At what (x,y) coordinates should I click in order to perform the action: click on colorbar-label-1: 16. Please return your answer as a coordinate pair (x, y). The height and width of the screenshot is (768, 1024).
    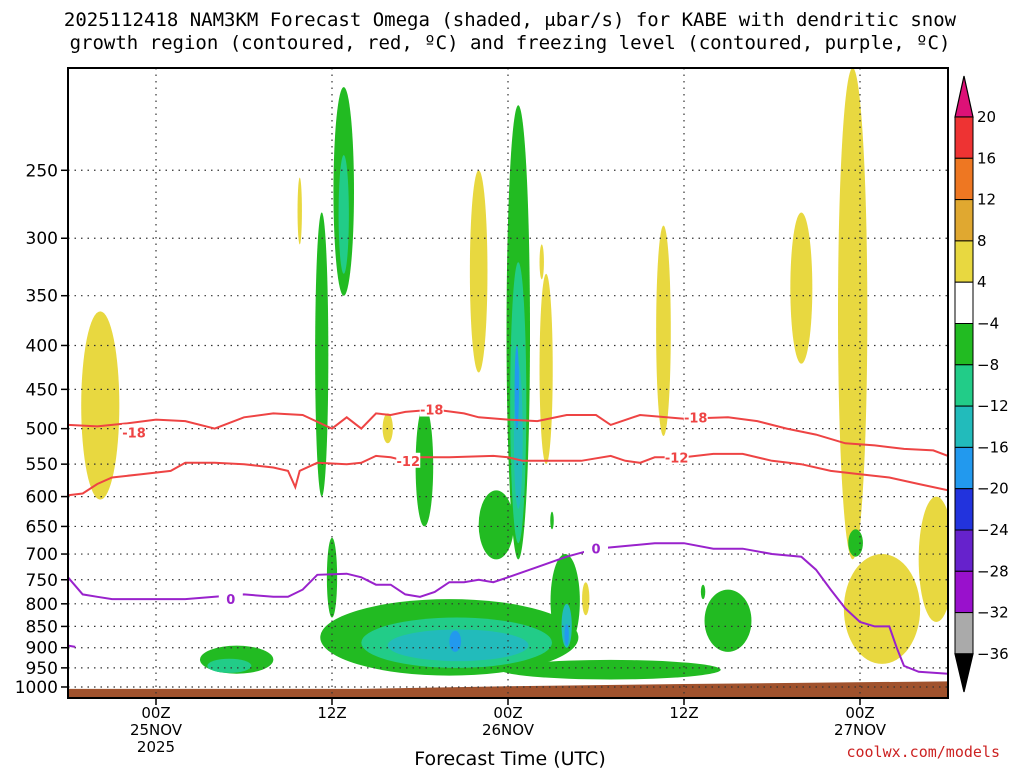
    Looking at the image, I should click on (986, 158).